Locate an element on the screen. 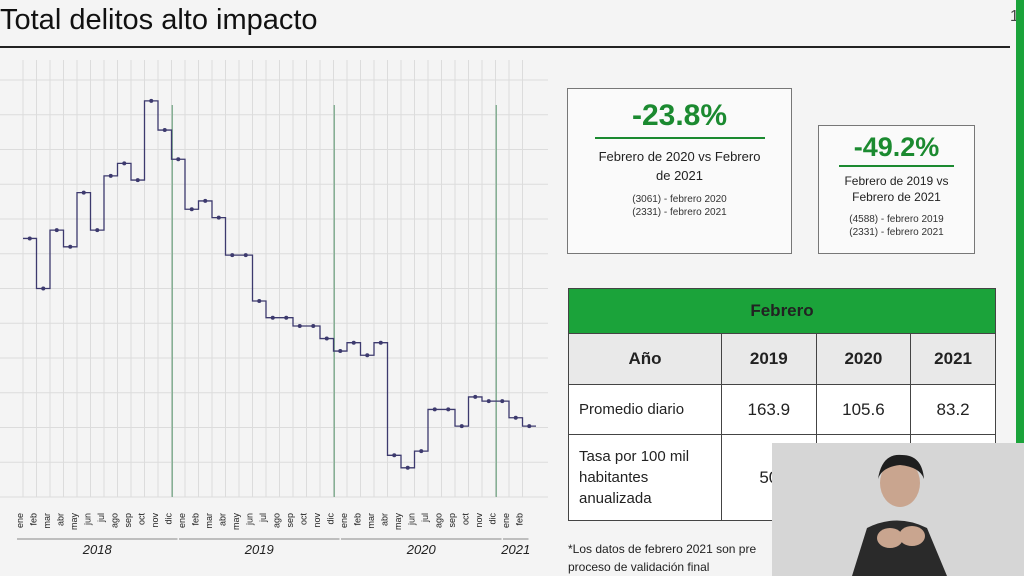 The width and height of the screenshot is (1024, 576). title-underline is located at coordinates (505, 47).